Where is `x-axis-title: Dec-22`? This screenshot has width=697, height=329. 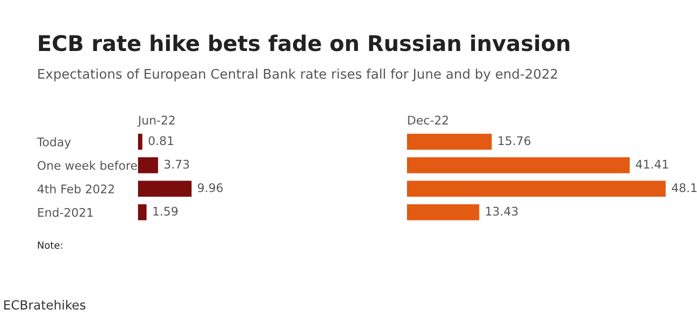
x-axis-title: Dec-22 is located at coordinates (428, 120).